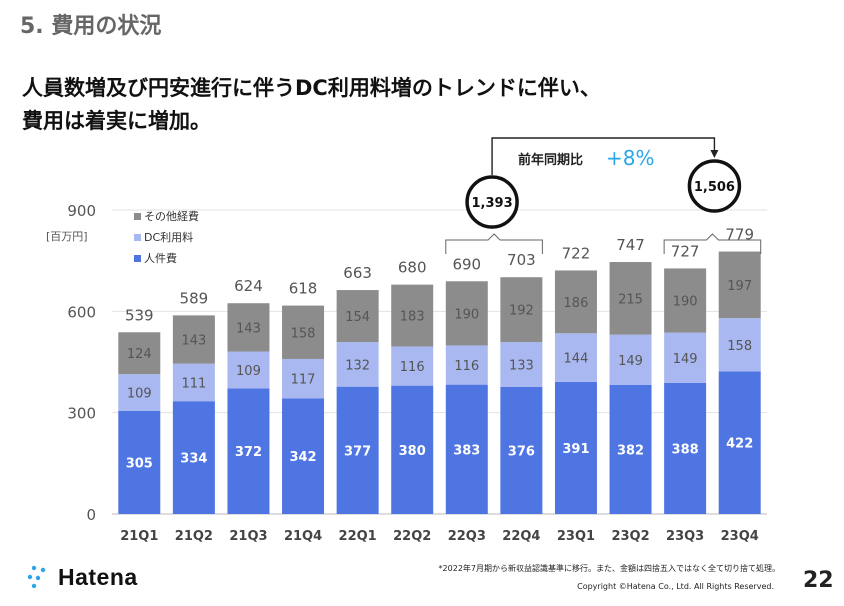  I want to click on bar-total-label: 703, so click(521, 260).